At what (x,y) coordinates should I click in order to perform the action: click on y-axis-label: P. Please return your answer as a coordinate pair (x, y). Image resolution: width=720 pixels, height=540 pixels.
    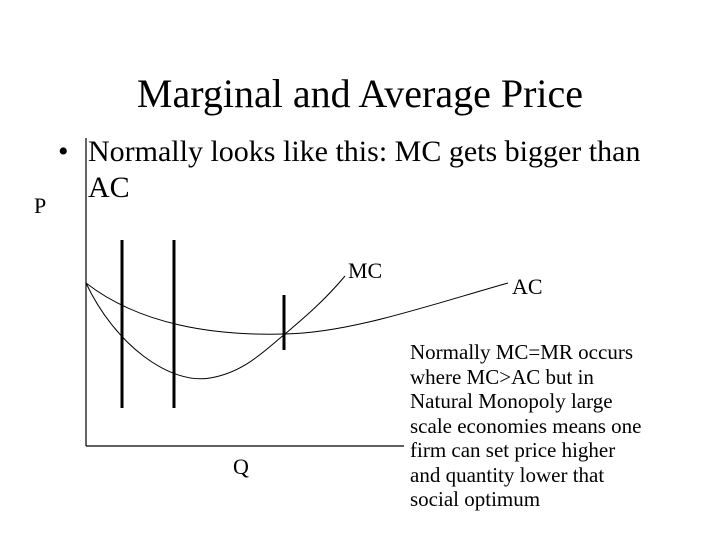
    Looking at the image, I should click on (40, 205).